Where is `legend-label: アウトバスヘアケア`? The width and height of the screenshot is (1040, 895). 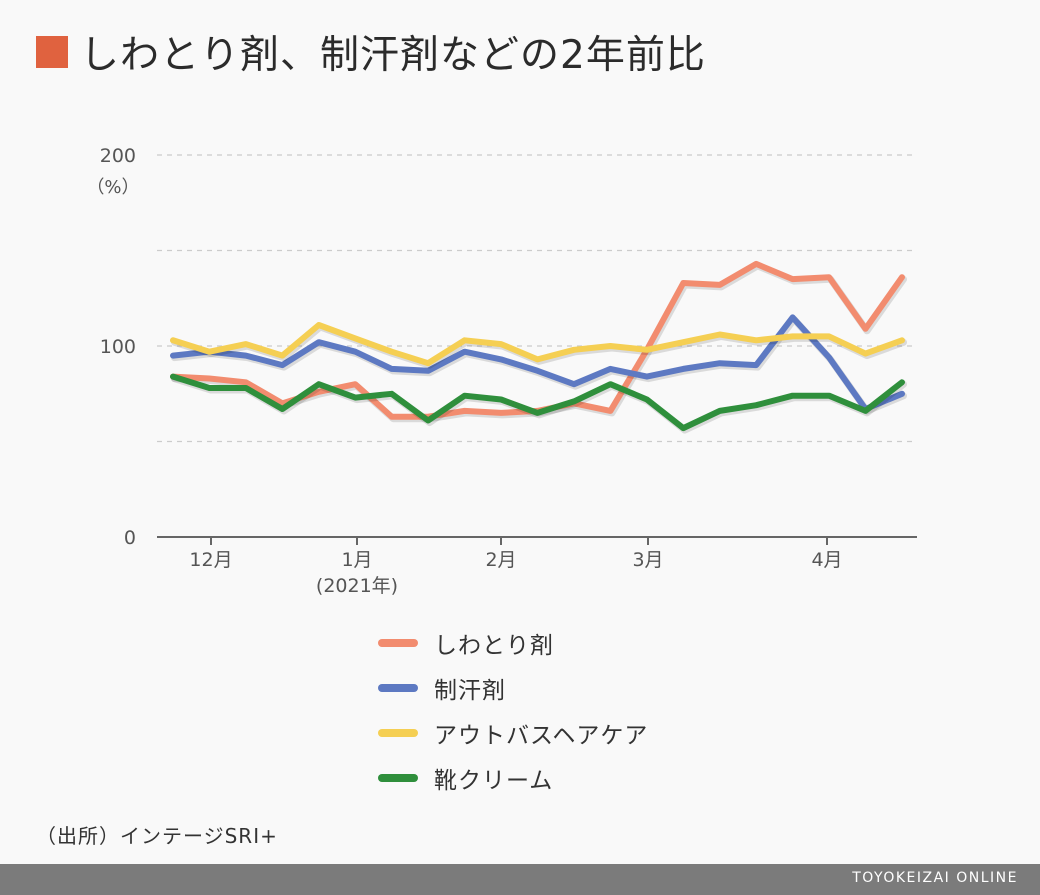
legend-label: アウトバスヘアケア is located at coordinates (541, 735).